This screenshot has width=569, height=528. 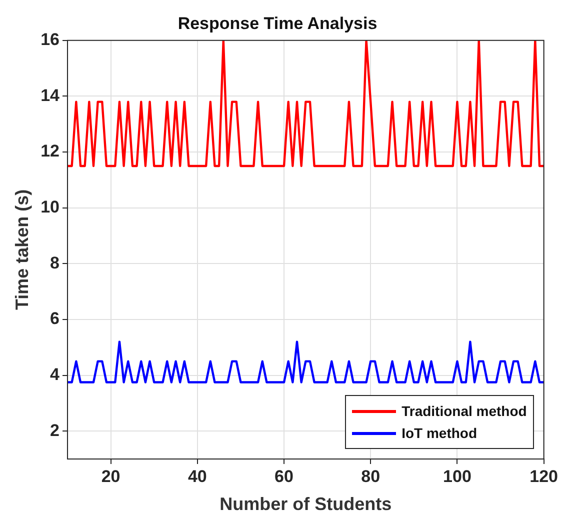 What do you see at coordinates (440, 433) in the screenshot?
I see `legend-label: IoT method` at bounding box center [440, 433].